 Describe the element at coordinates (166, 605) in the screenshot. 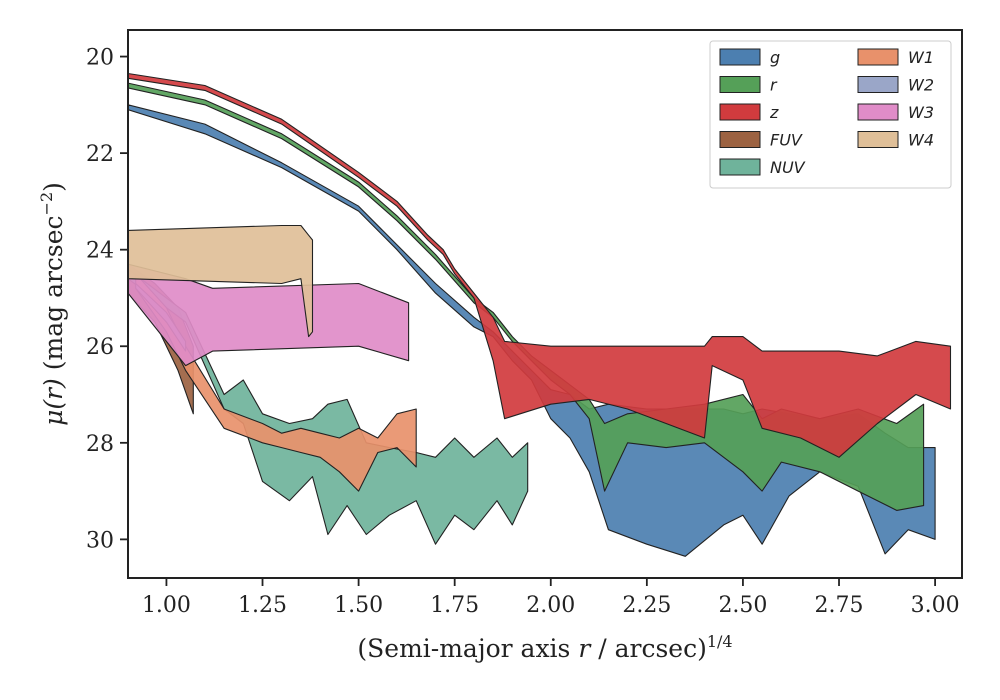

I see `x-tick-label: 1.00` at that location.